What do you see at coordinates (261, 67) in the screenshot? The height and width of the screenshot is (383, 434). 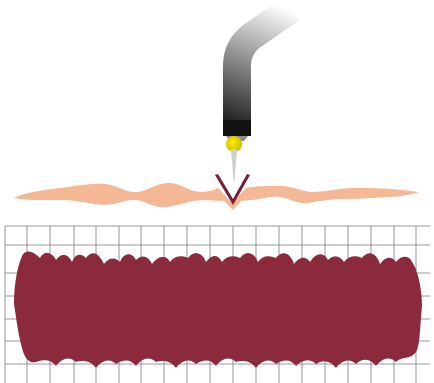 I see `probe-tube` at bounding box center [261, 67].